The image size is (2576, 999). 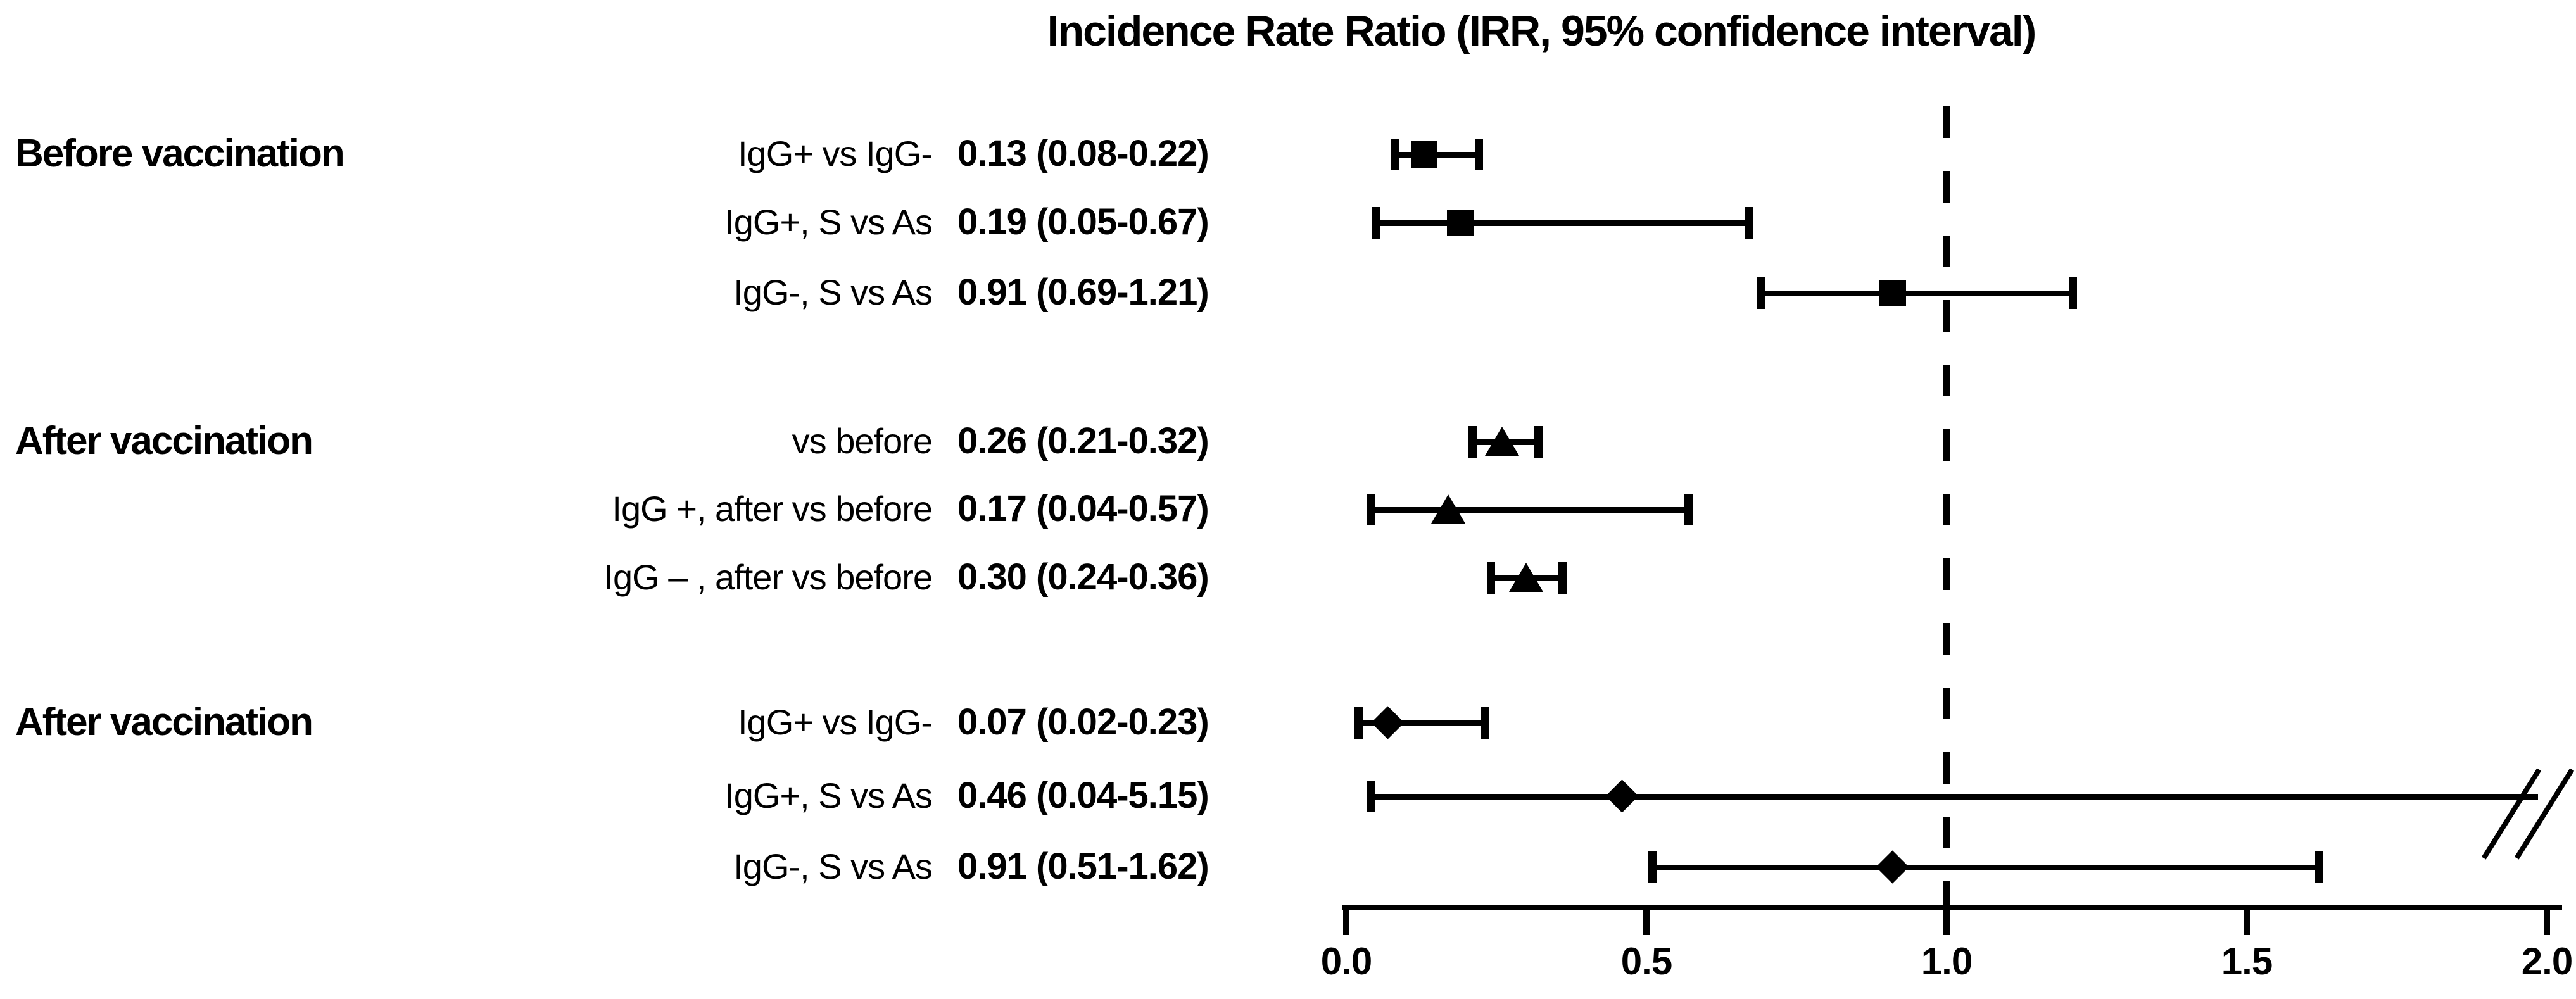 What do you see at coordinates (2247, 961) in the screenshot?
I see `x-axis-tick-label: 1.5` at bounding box center [2247, 961].